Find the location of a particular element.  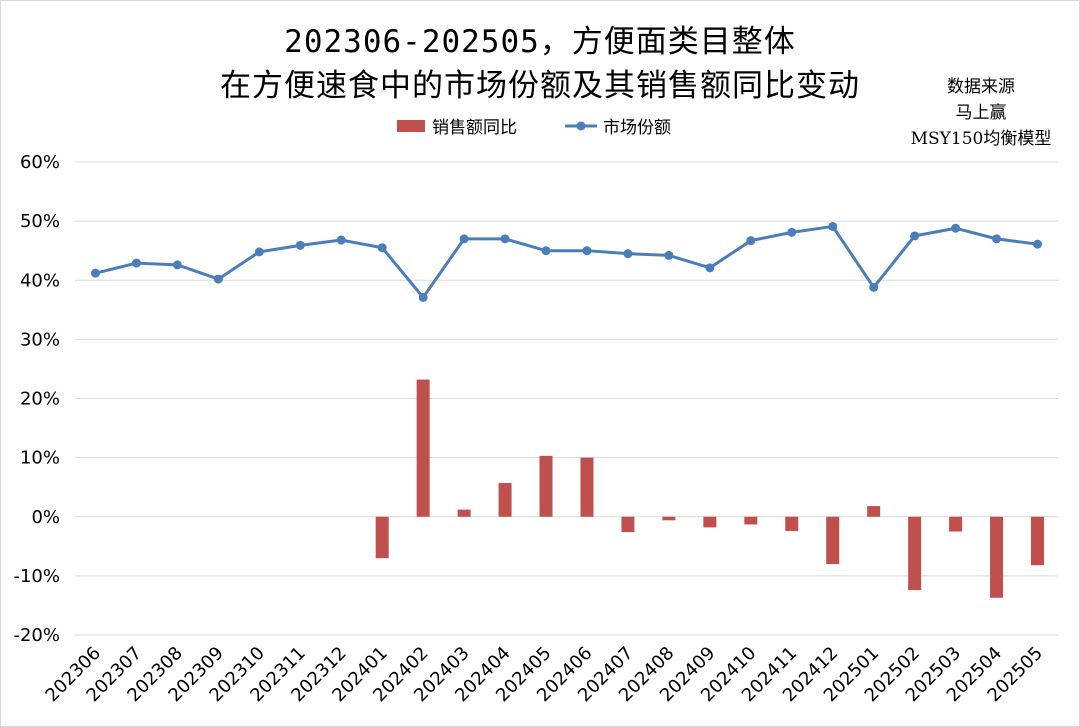

source-label: 数据来源 is located at coordinates (981, 87).